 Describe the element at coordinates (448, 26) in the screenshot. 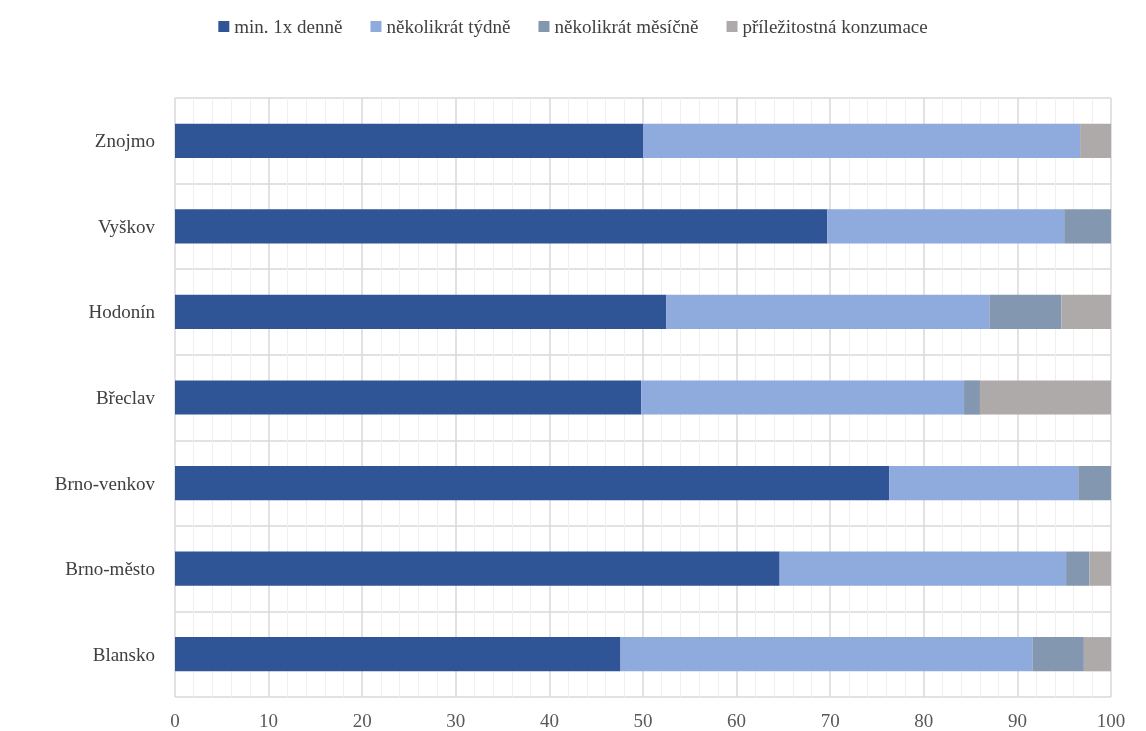

I see `legend-label: několikrát týdně` at that location.